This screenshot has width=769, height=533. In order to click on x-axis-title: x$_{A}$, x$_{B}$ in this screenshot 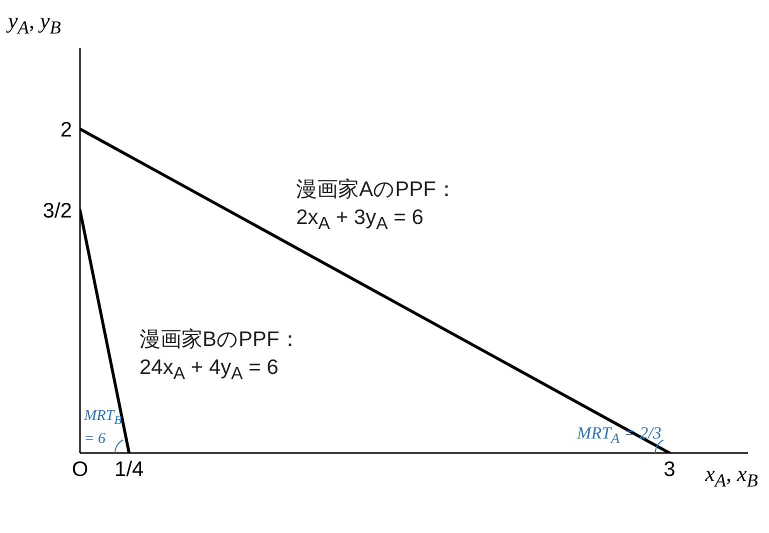, I will do `click(731, 476)`.